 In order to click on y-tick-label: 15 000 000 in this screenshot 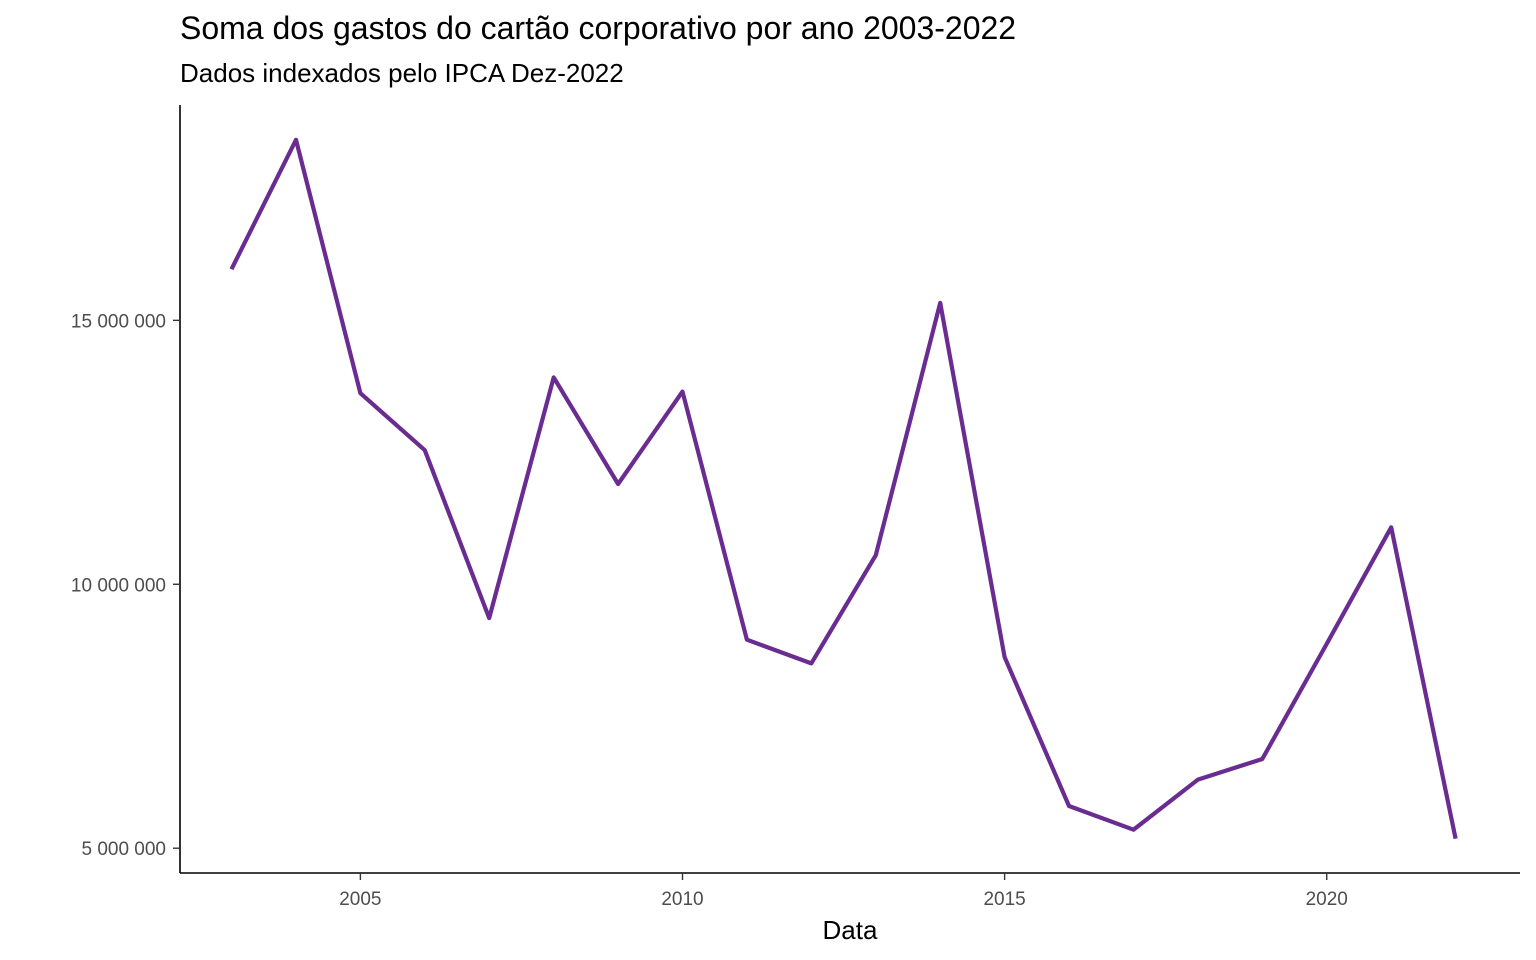, I will do `click(118, 321)`.